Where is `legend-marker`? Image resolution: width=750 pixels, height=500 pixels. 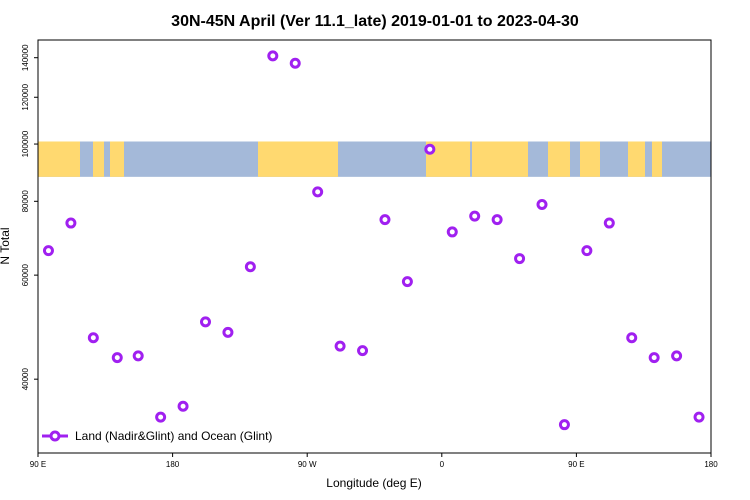 legend-marker is located at coordinates (55, 436).